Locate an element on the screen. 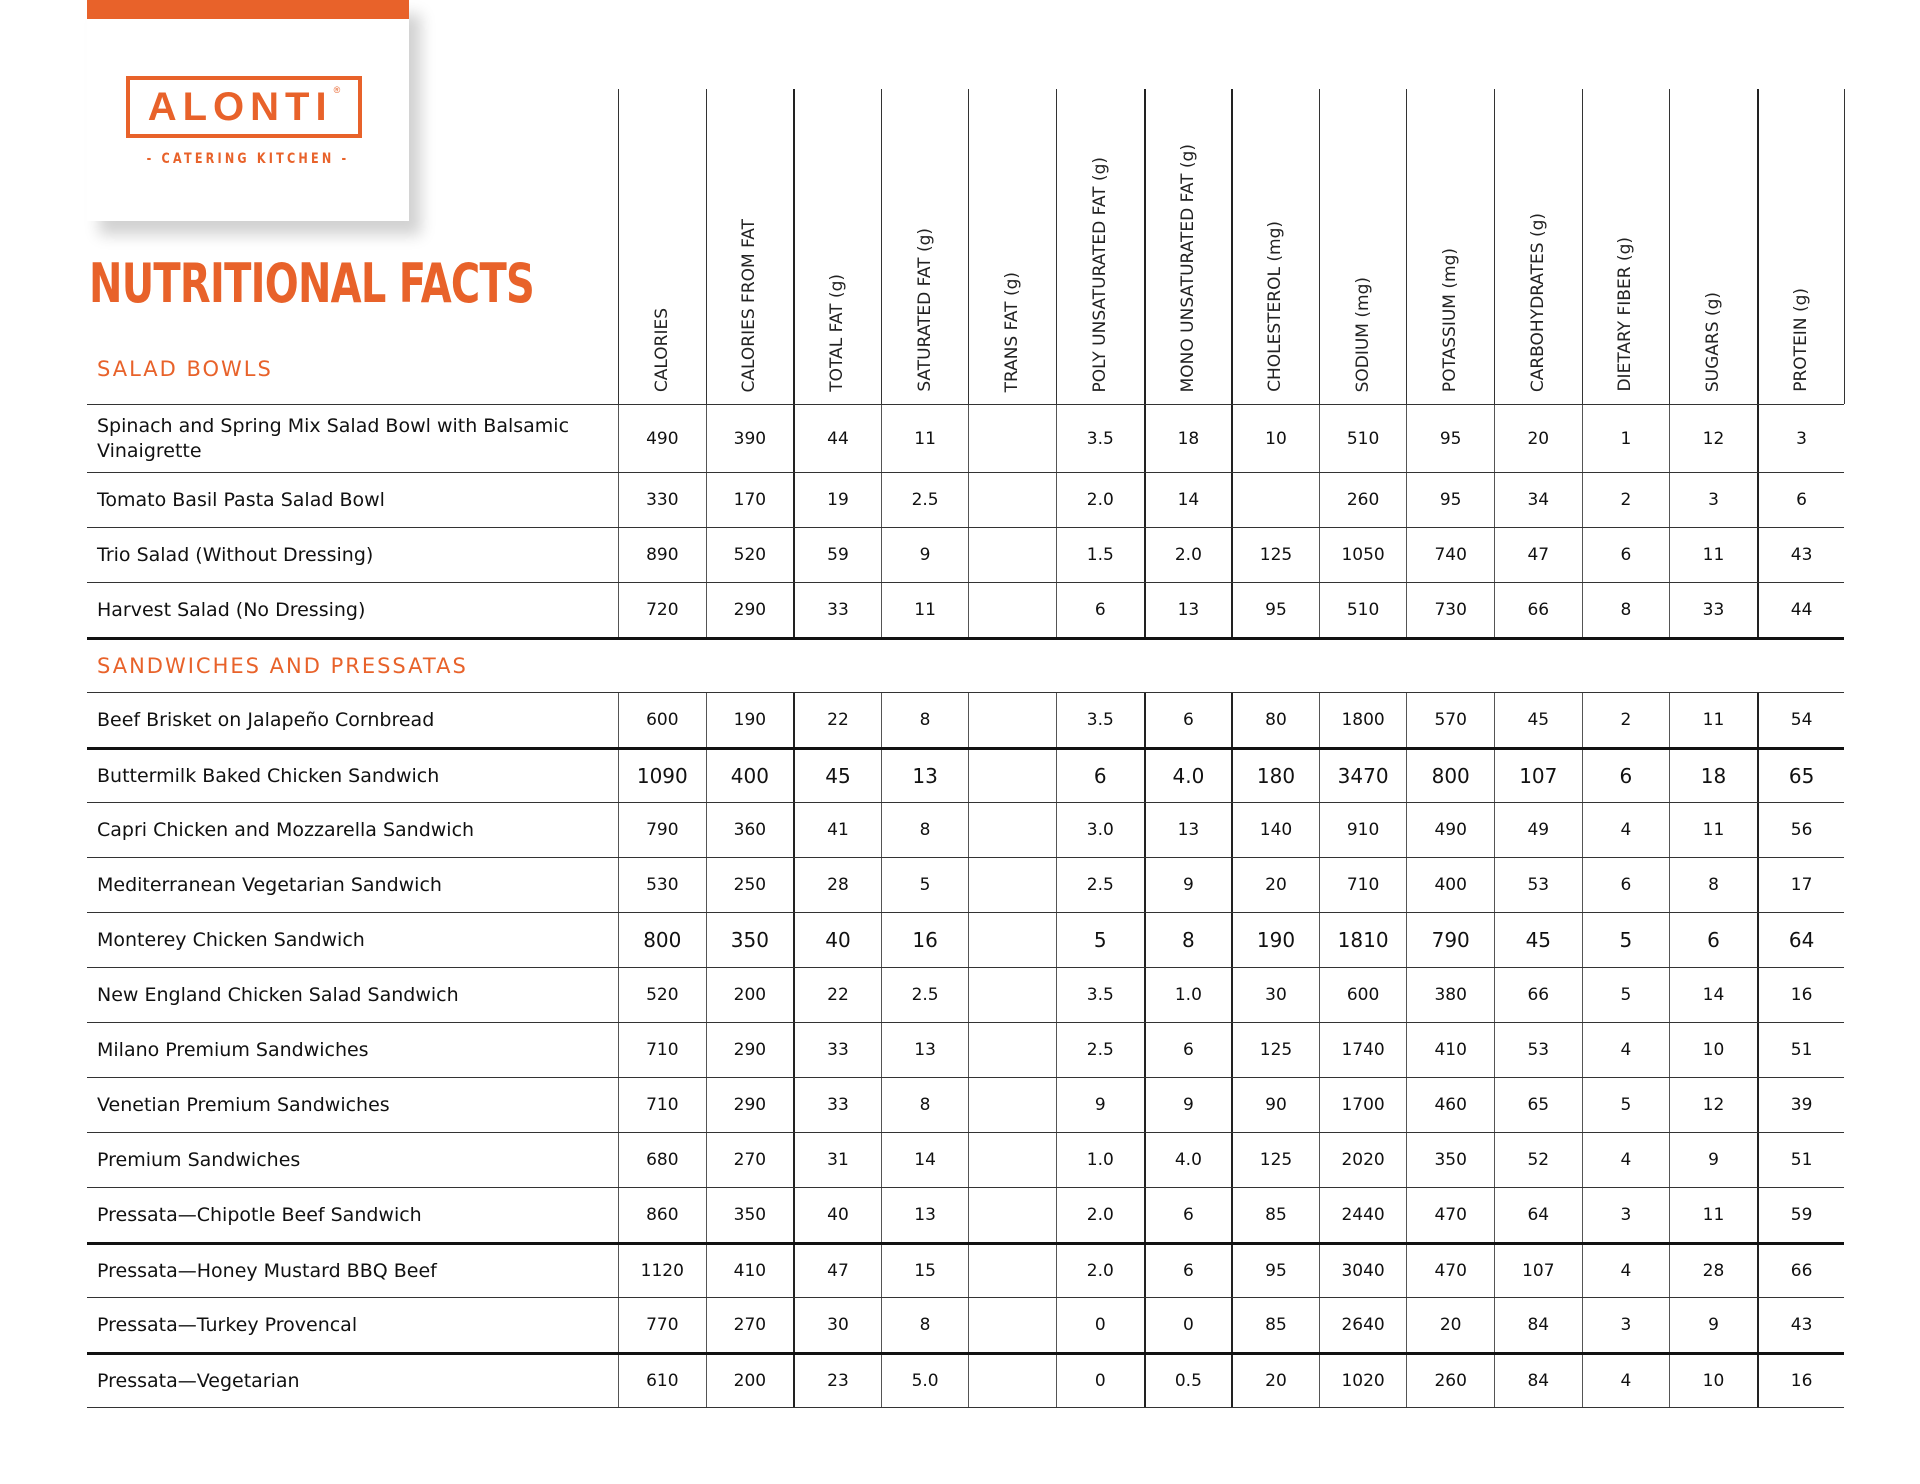 The width and height of the screenshot is (1920, 1484). cell-carbohydrates-g: 65 is located at coordinates (1538, 1105).